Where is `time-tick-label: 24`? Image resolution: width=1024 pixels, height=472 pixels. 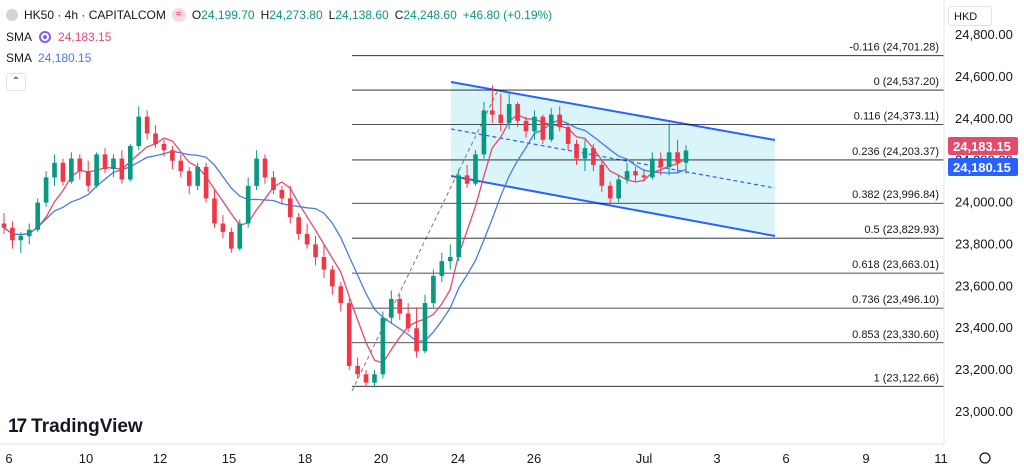
time-tick-label: 24 is located at coordinates (458, 458).